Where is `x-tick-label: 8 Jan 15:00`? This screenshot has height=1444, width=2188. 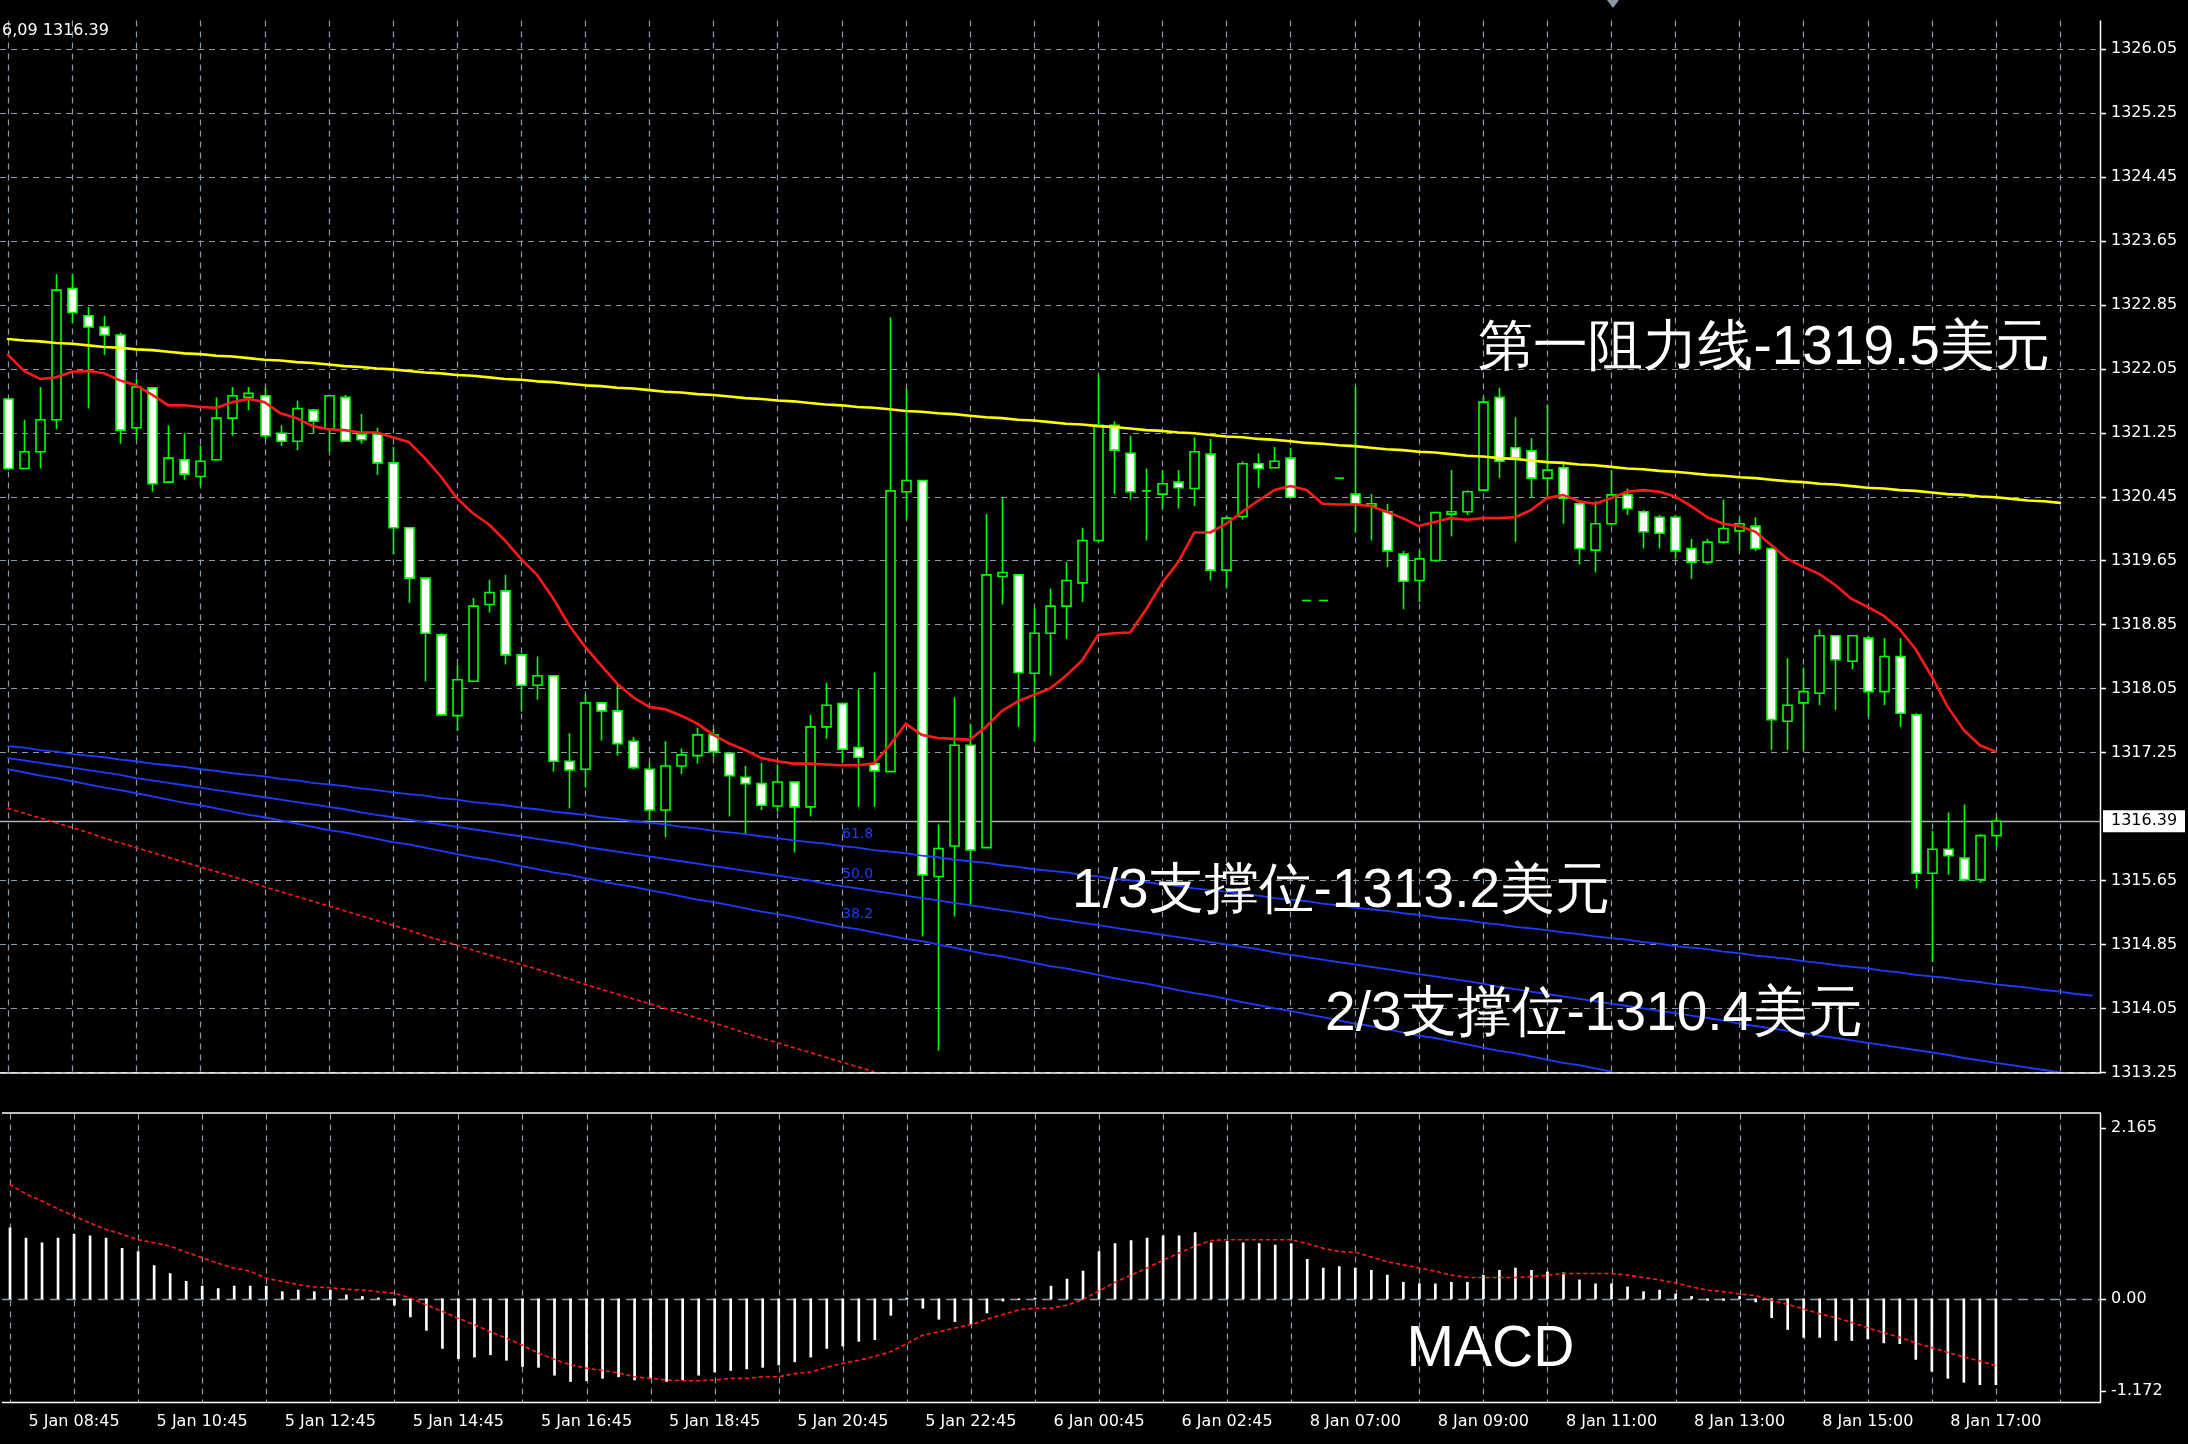
x-tick-label: 8 Jan 15:00 is located at coordinates (1868, 1420).